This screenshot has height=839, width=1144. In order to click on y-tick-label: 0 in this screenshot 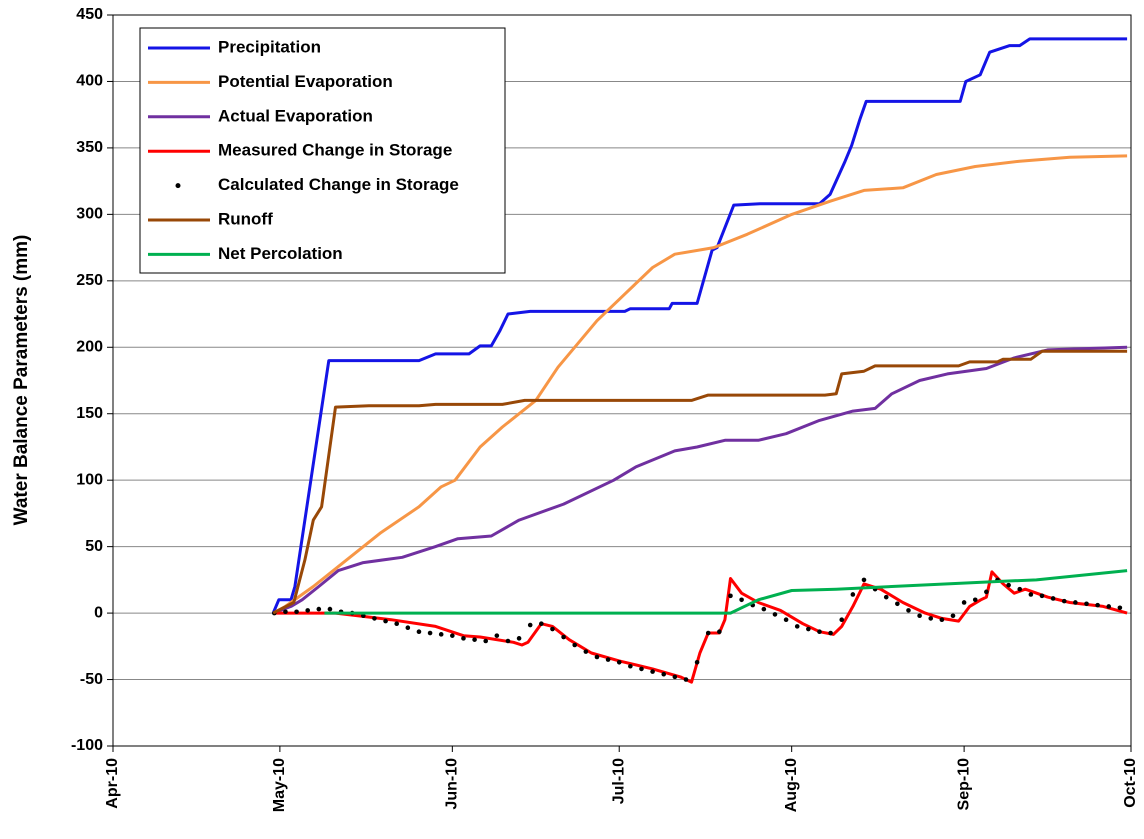, I will do `click(98, 612)`.